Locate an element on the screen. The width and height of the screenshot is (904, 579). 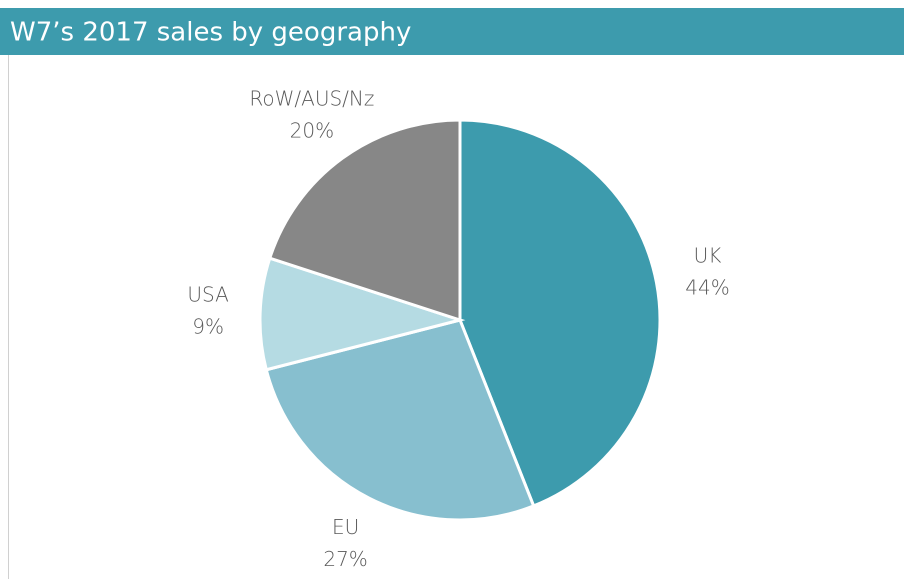
slice-value-label: 44% is located at coordinates (707, 287).